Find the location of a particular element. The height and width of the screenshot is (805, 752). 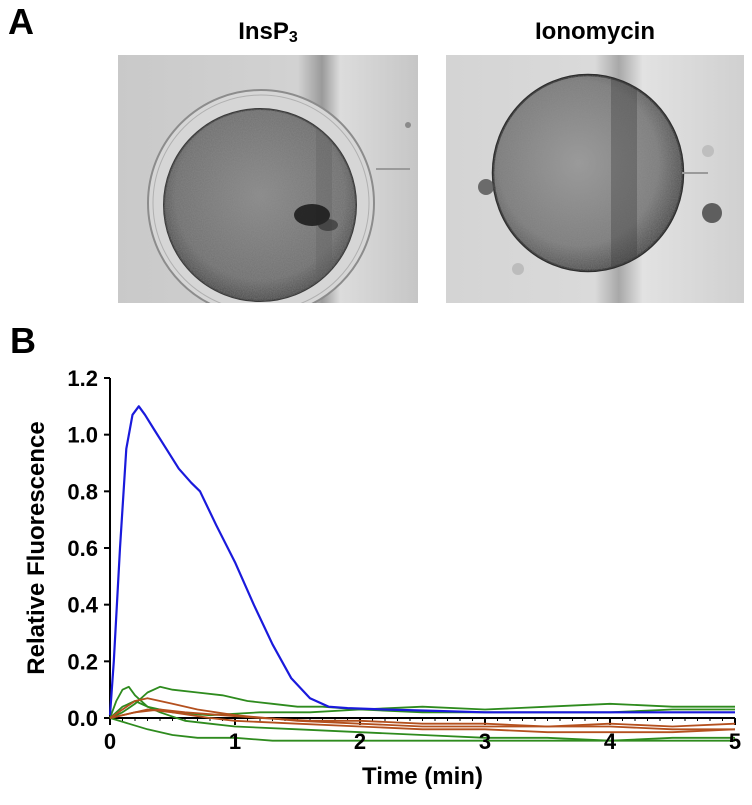

x-tick-label: 2 is located at coordinates (360, 741).